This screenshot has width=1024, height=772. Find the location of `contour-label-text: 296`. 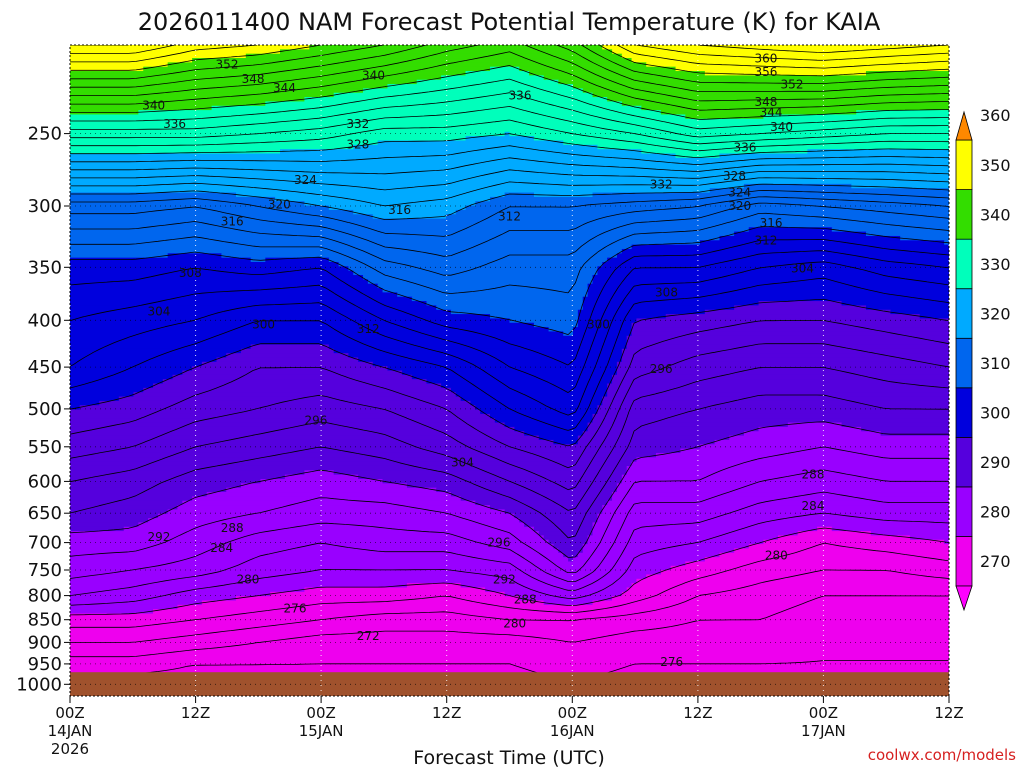

contour-label-text: 296 is located at coordinates (499, 543).